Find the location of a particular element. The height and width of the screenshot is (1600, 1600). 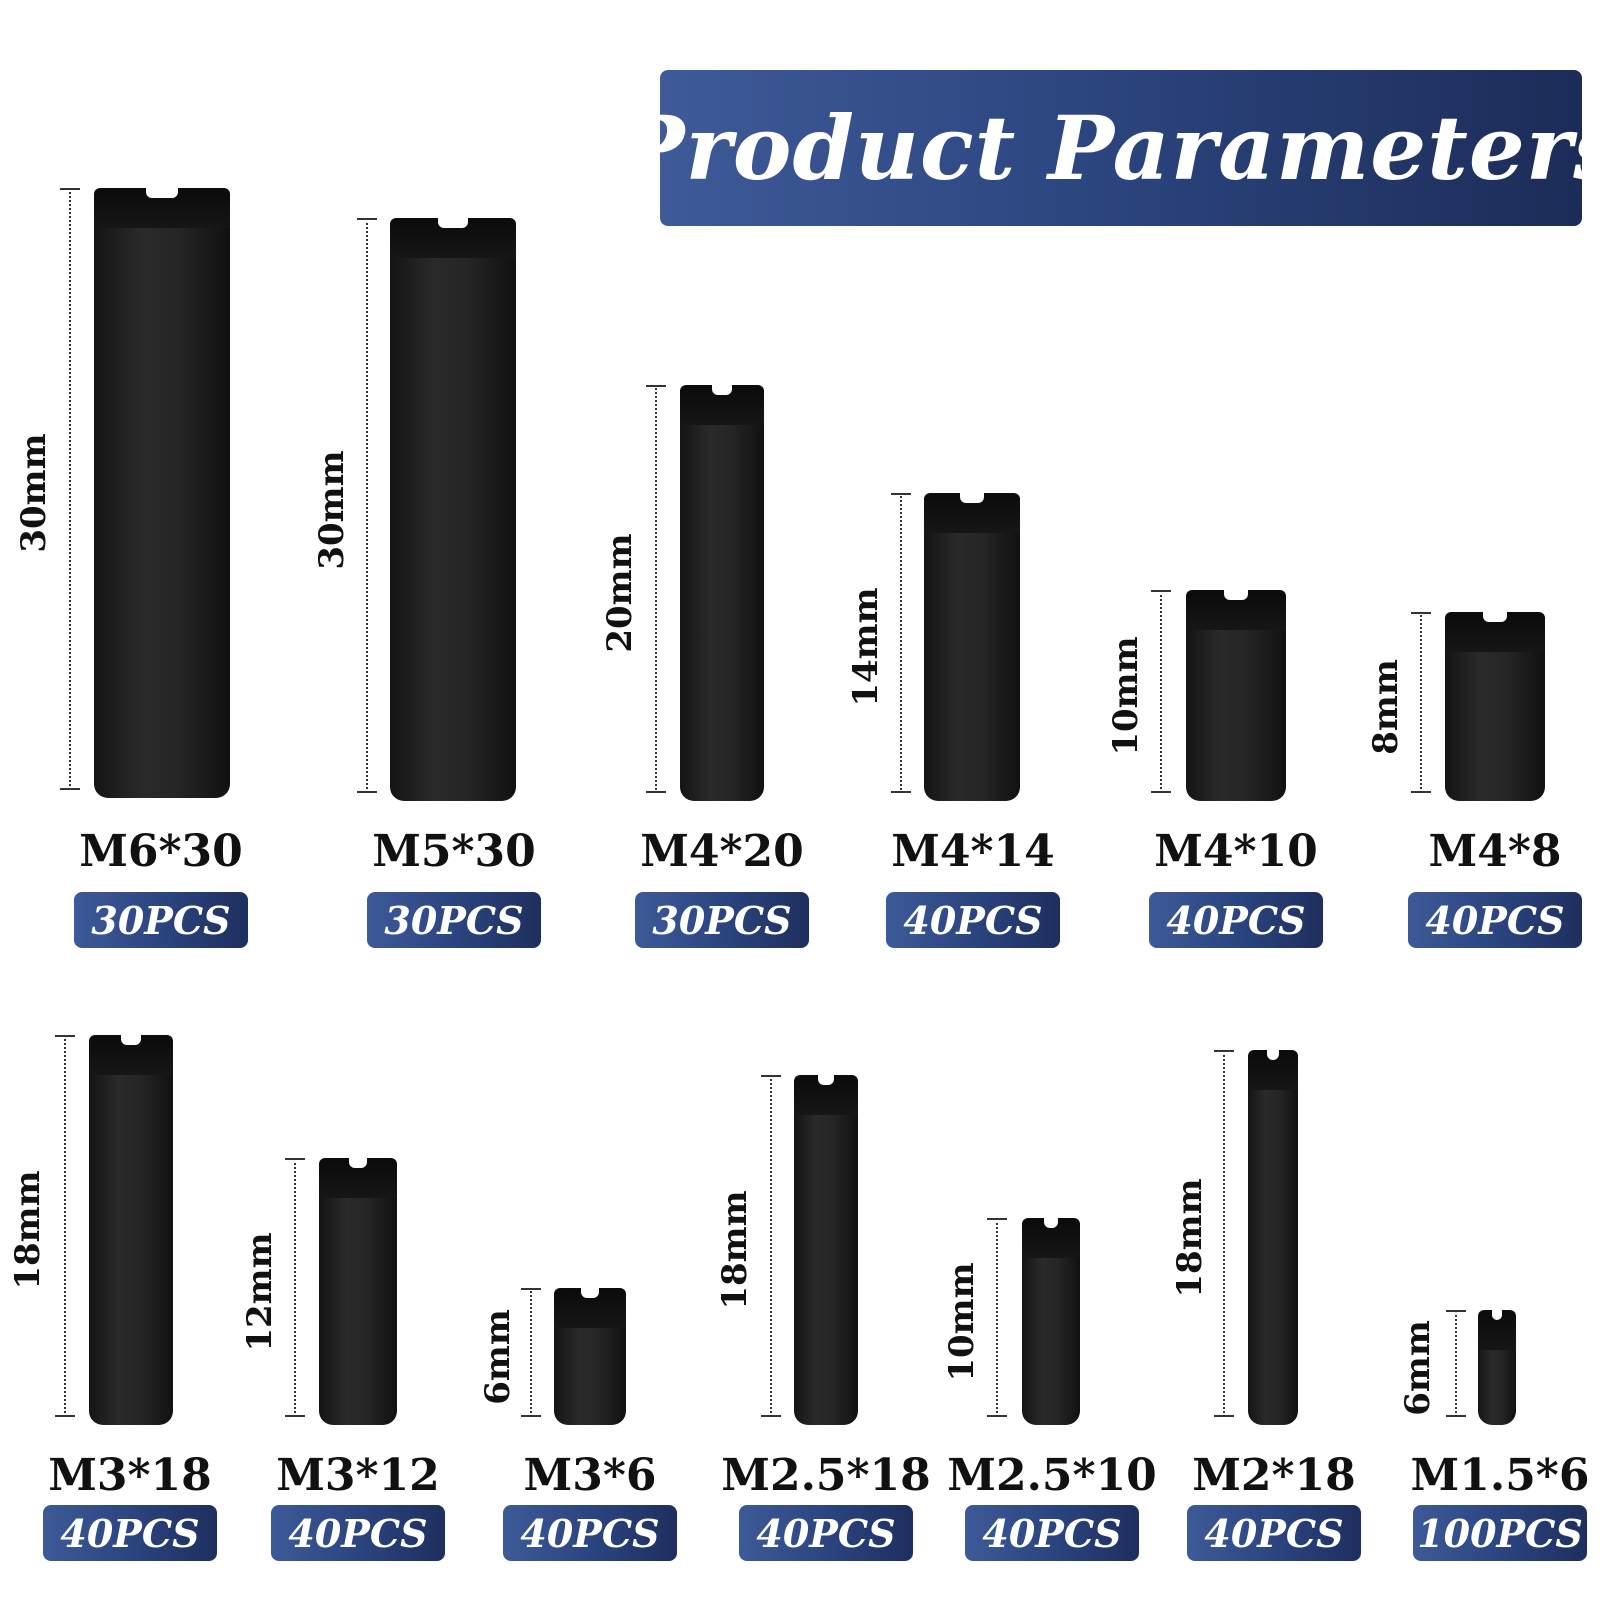

quantity-badge: 100PCS is located at coordinates (1500, 1533).